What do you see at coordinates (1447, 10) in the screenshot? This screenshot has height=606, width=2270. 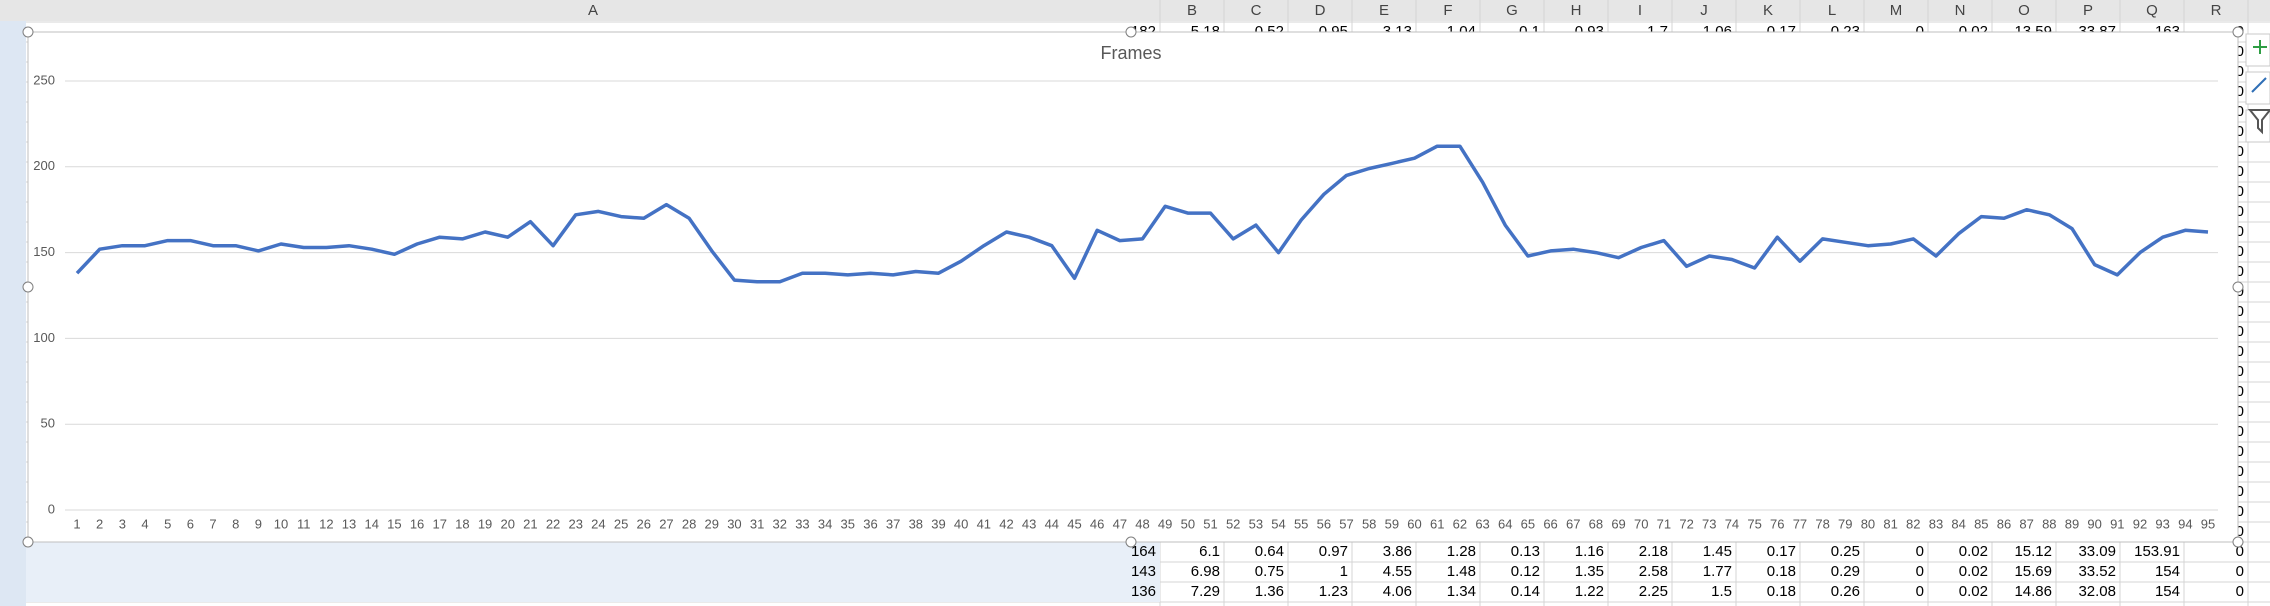 I see `column-header: F` at bounding box center [1447, 10].